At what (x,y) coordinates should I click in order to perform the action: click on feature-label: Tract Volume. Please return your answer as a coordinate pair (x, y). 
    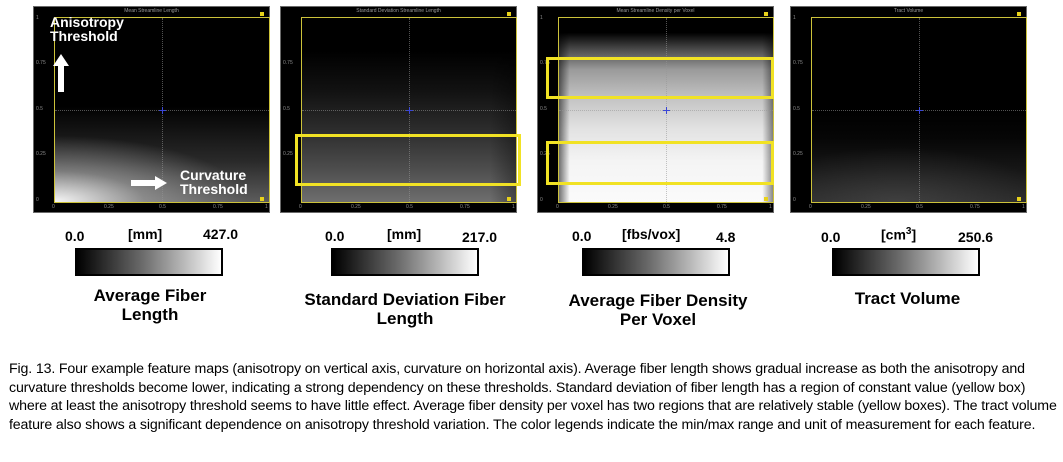
    Looking at the image, I should click on (907, 298).